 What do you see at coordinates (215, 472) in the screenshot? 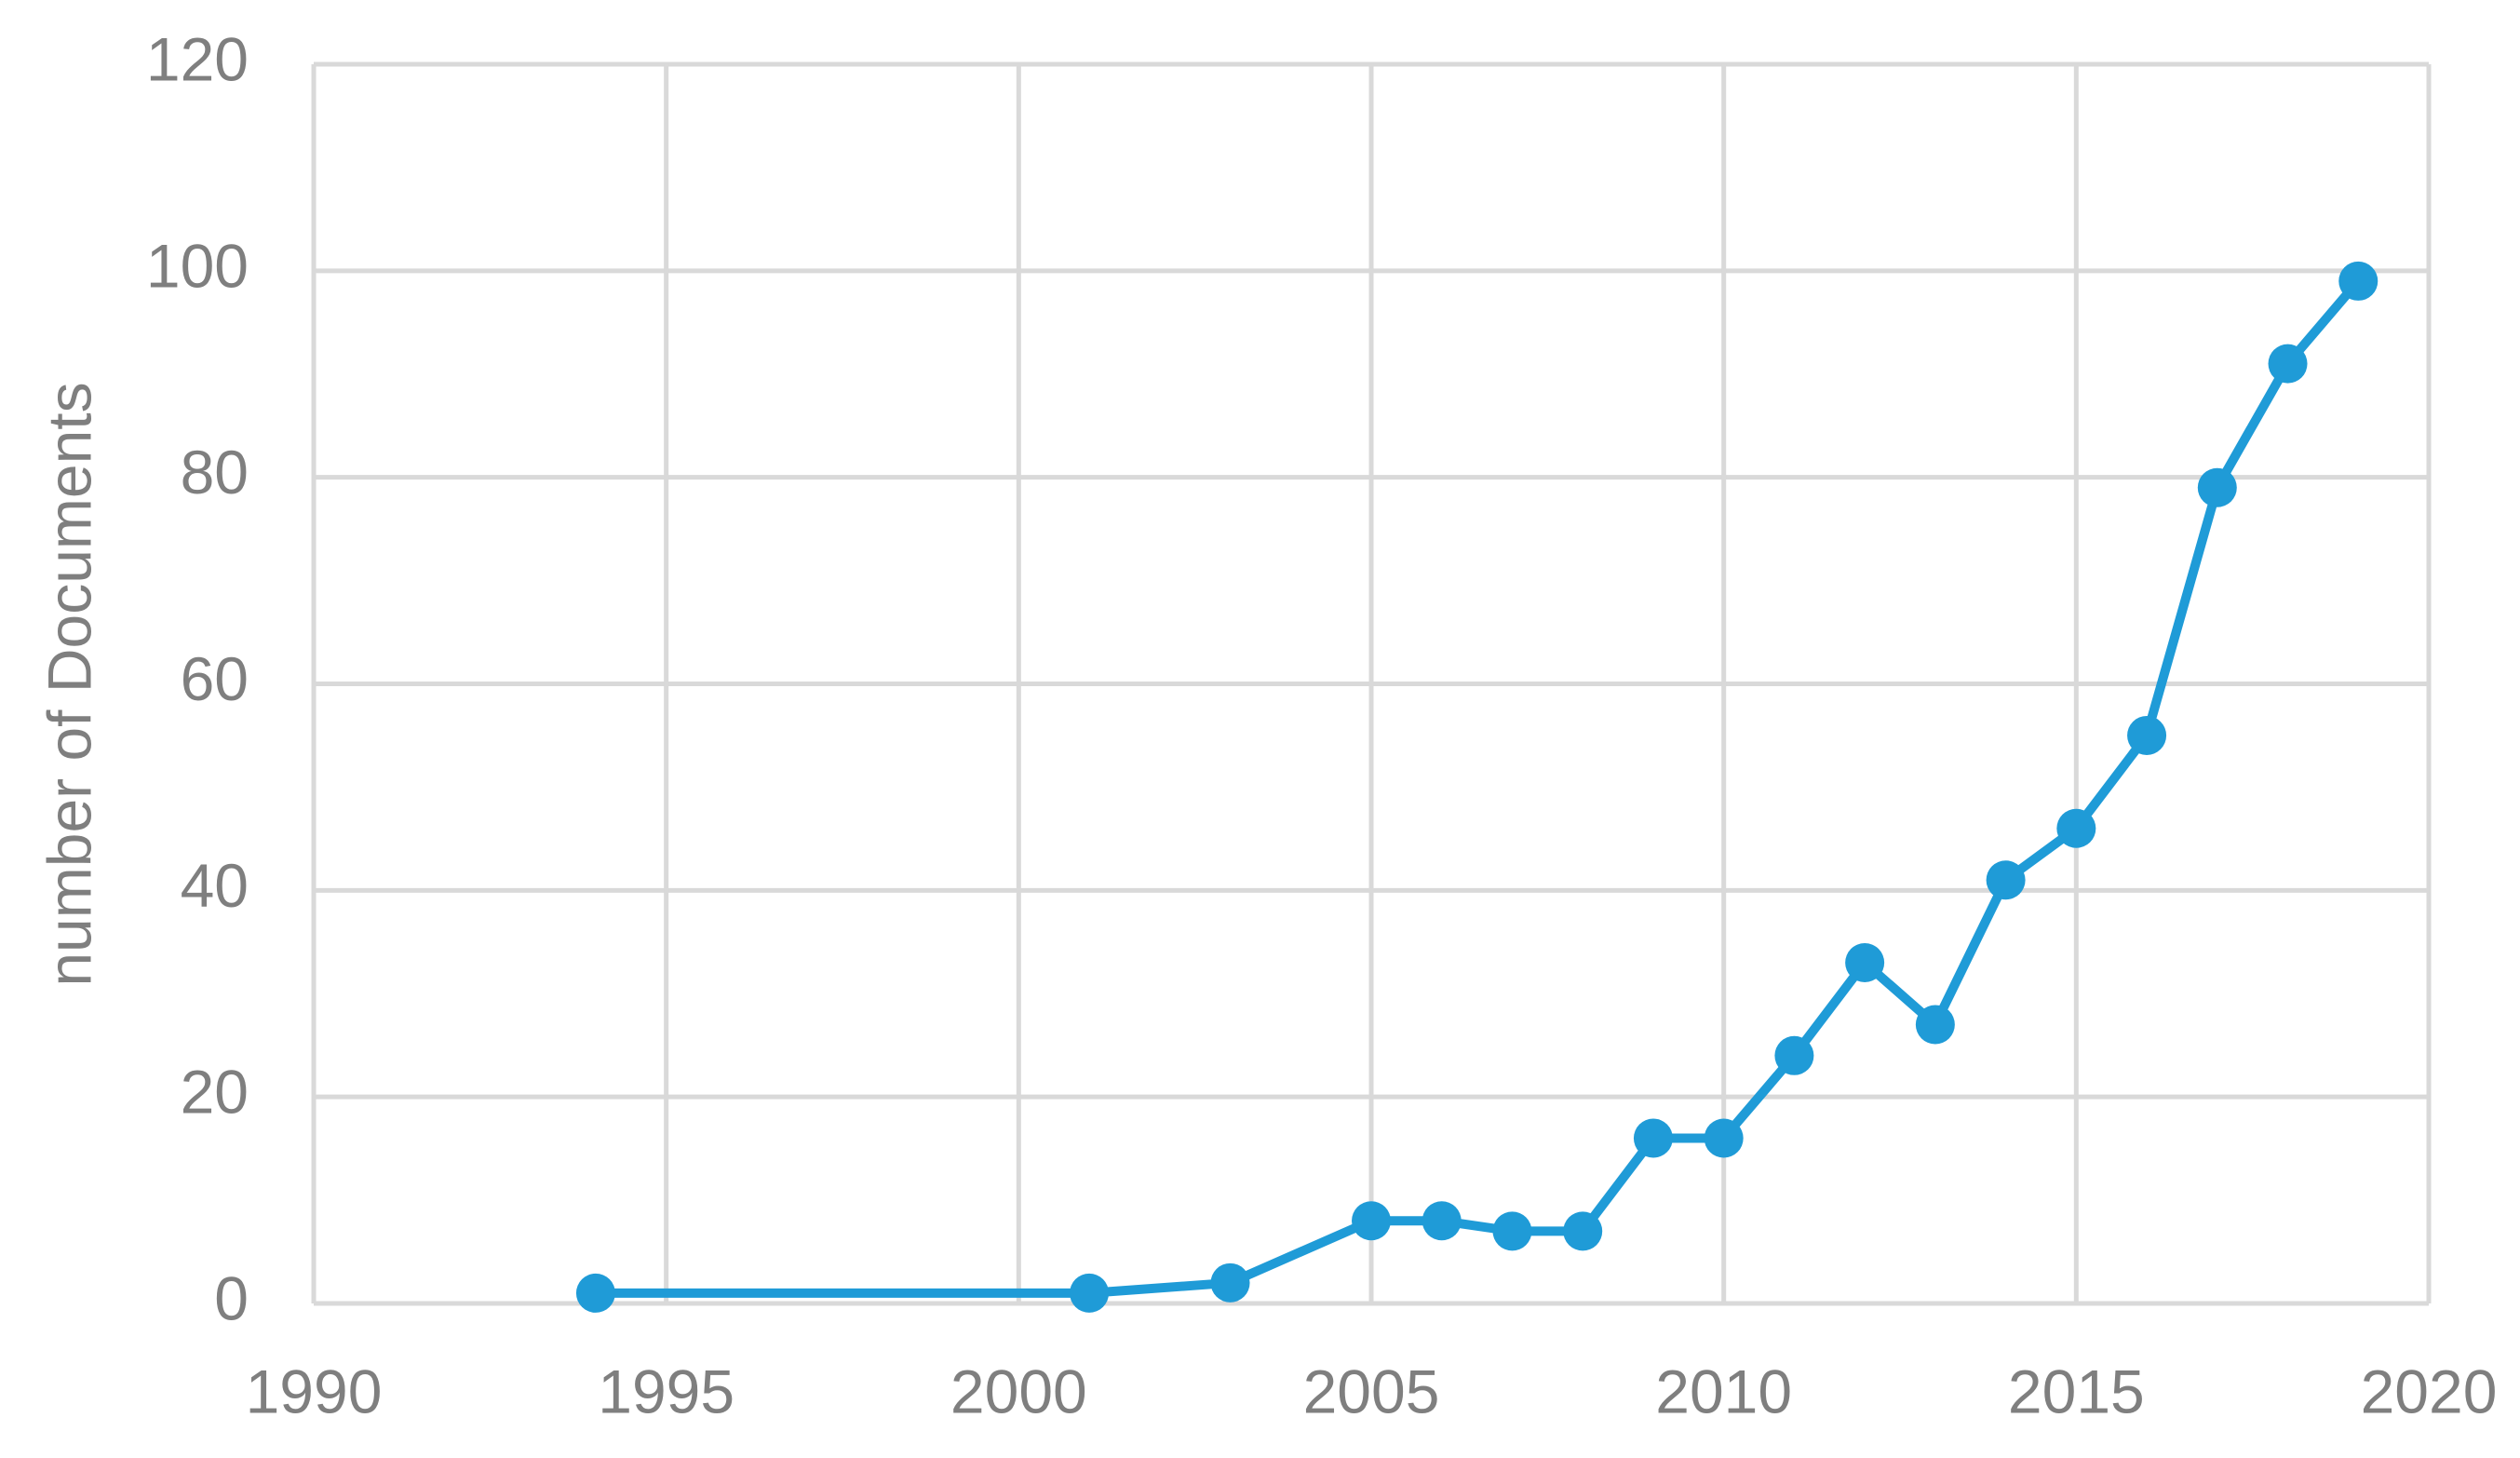
I see `y-tick-label: 80` at bounding box center [215, 472].